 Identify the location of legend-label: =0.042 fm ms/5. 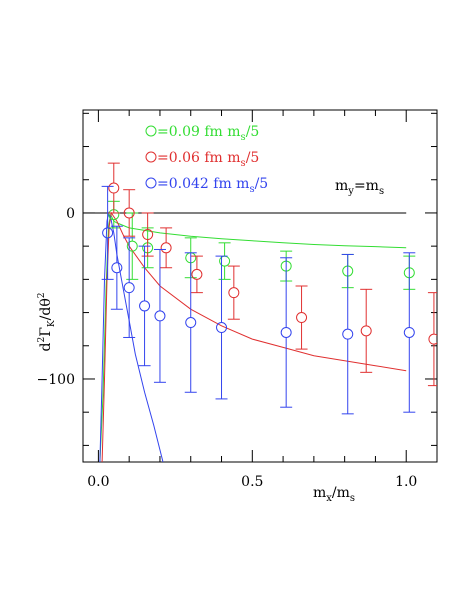
(212, 185).